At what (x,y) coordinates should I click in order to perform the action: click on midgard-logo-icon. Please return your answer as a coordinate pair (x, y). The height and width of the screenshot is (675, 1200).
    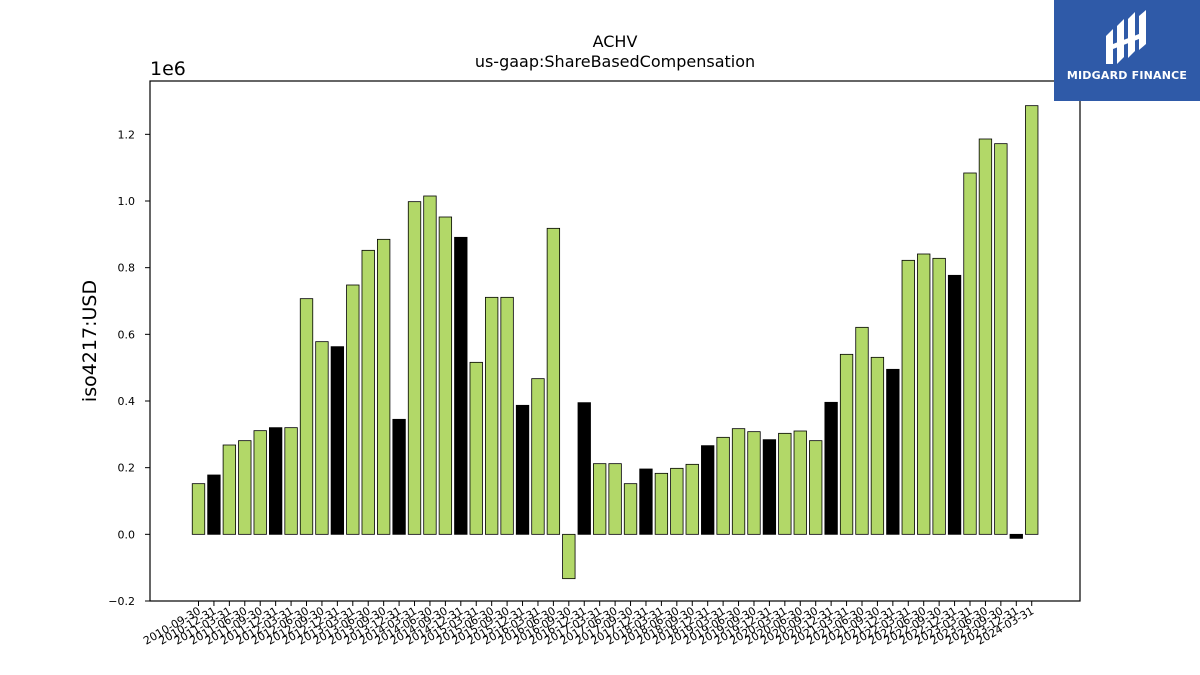
    Looking at the image, I should click on (1126, 37).